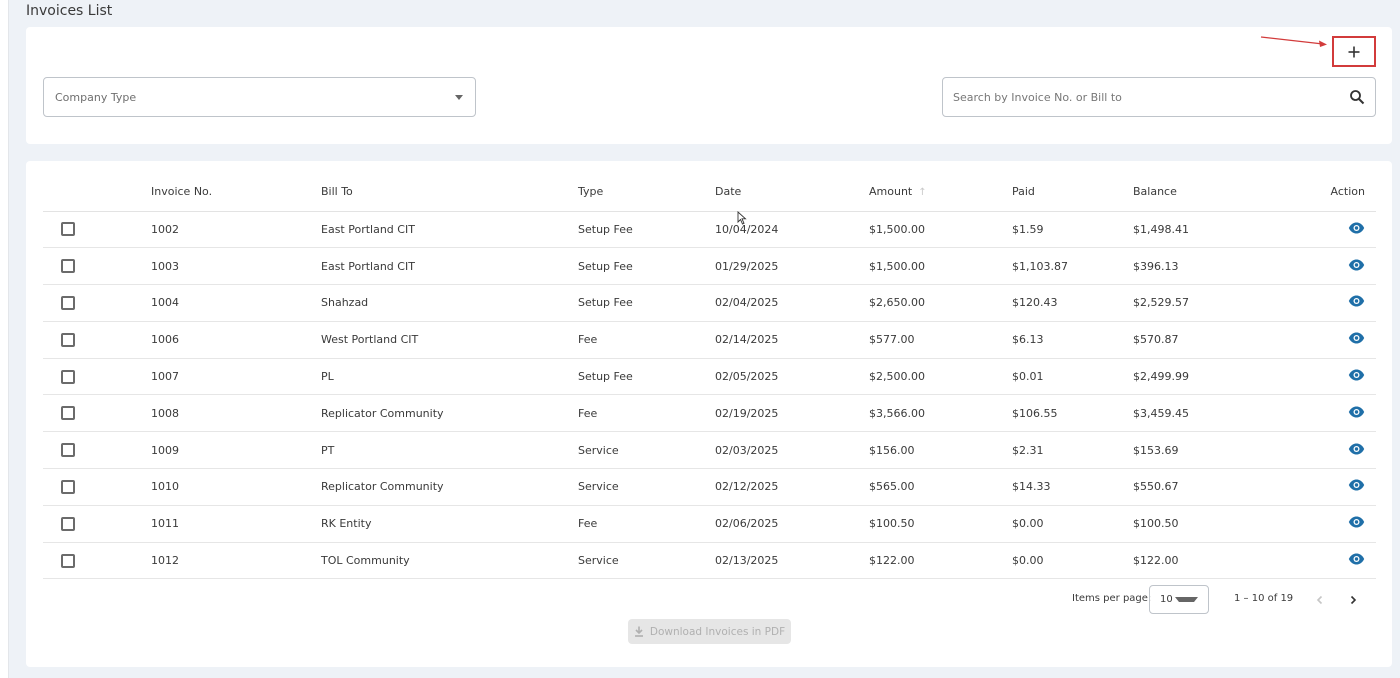  What do you see at coordinates (709, 631) in the screenshot?
I see `download-pdf-button: Download Invoices in PDF` at bounding box center [709, 631].